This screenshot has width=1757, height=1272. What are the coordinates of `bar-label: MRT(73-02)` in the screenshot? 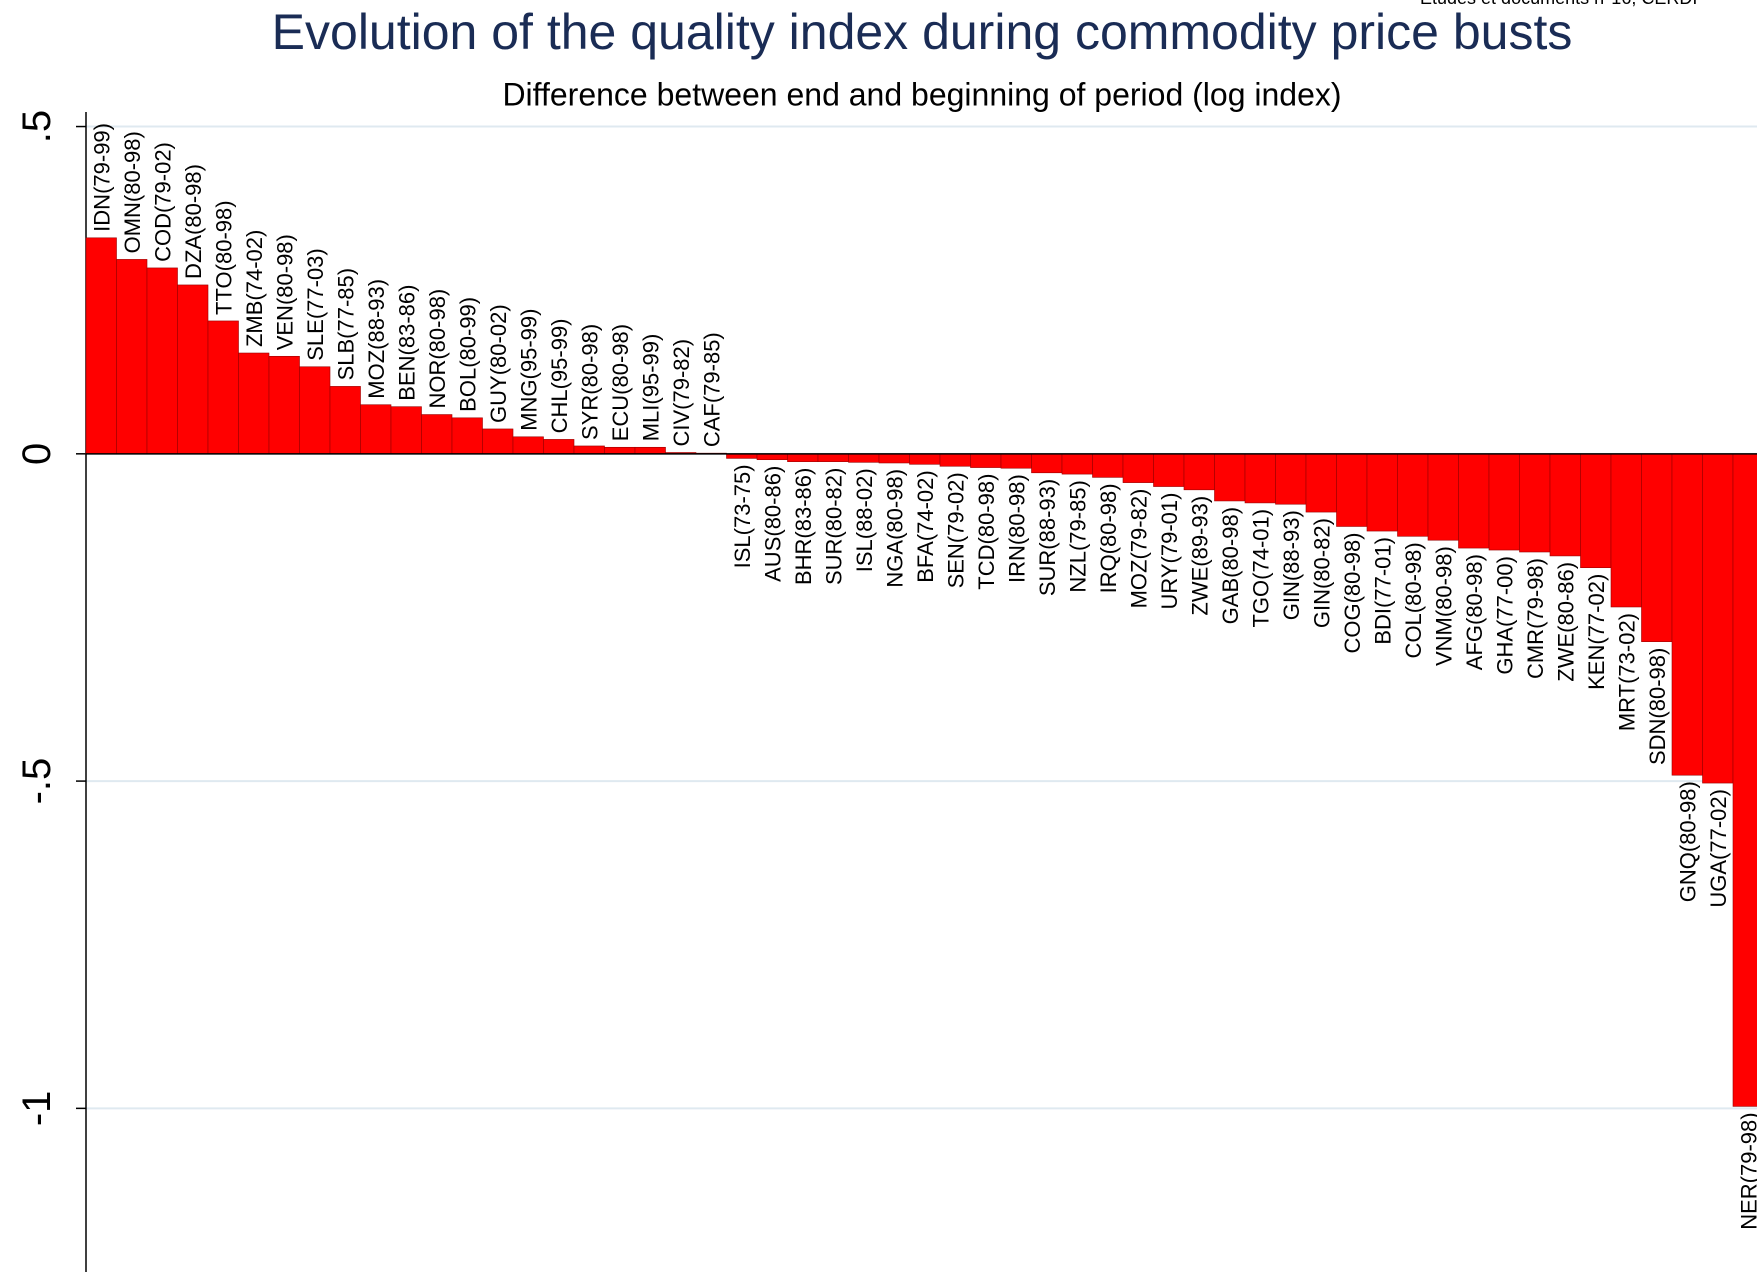 It's located at (1626, 672).